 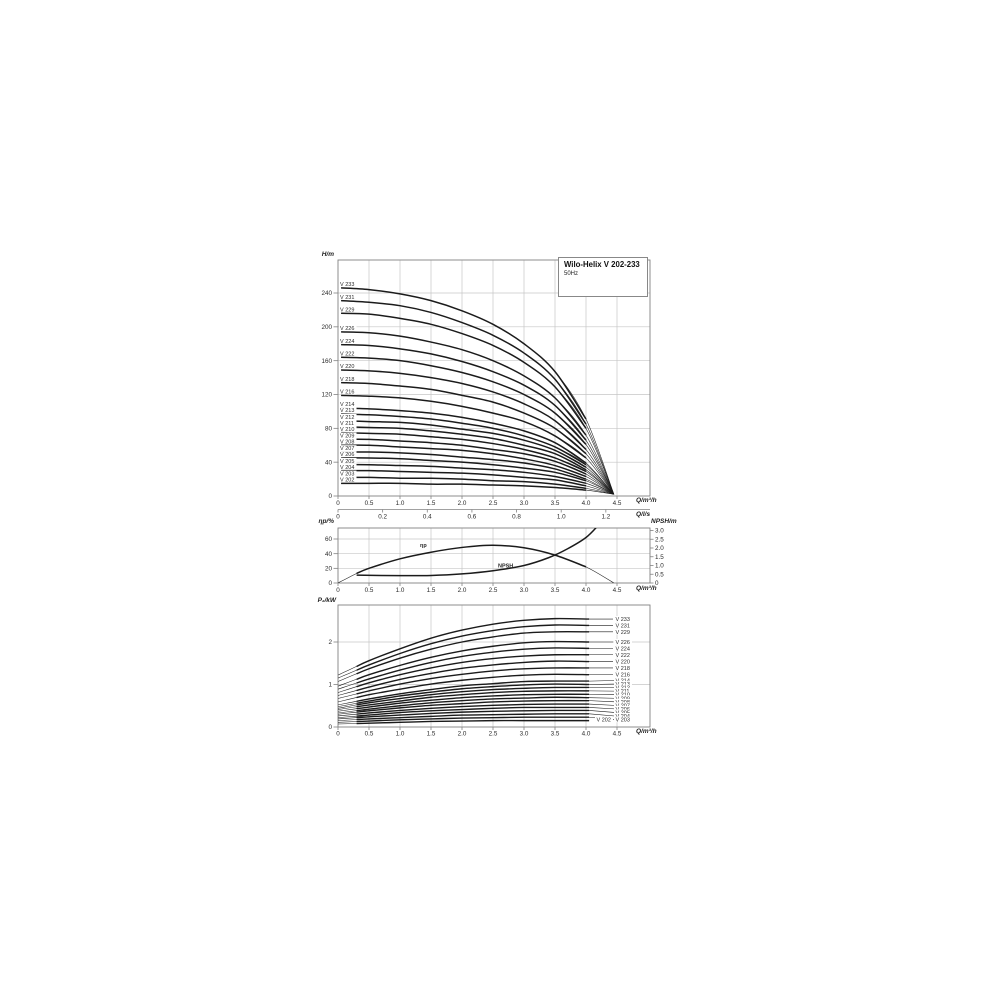 What do you see at coordinates (347, 411) in the screenshot?
I see `svg-text: V 213` at bounding box center [347, 411].